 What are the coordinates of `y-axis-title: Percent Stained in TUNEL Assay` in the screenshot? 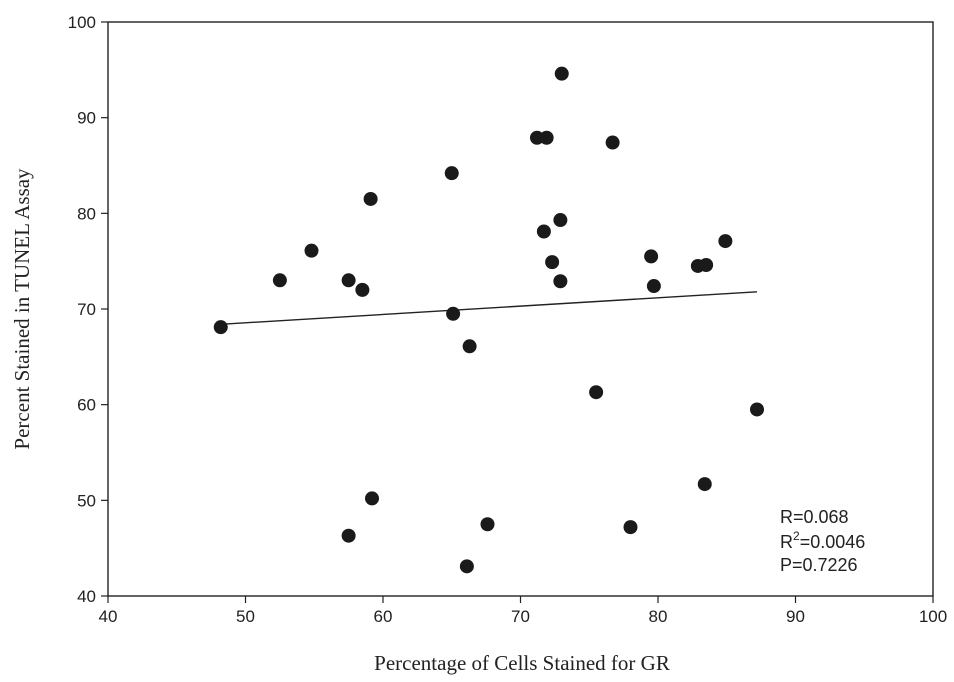 It's located at (22, 309).